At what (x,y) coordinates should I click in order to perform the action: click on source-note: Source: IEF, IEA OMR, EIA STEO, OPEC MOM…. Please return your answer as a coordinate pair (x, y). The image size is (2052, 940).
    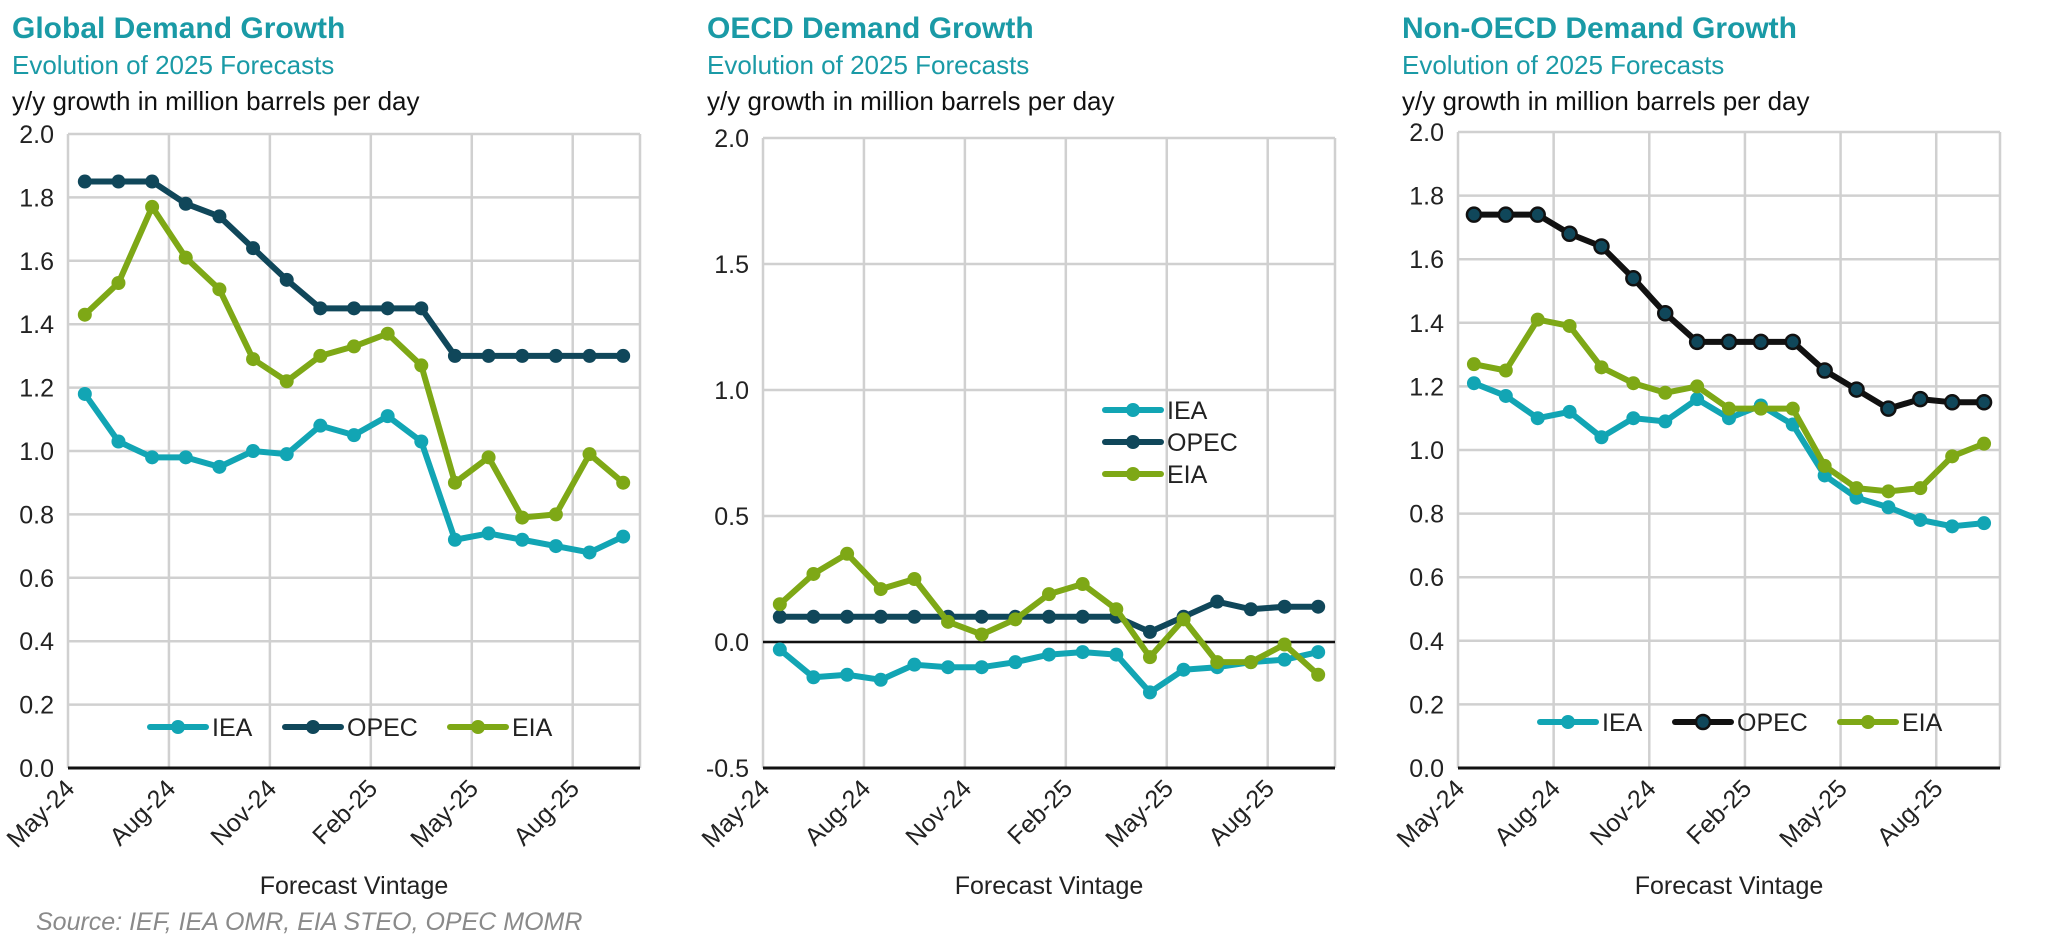
    Looking at the image, I should click on (309, 922).